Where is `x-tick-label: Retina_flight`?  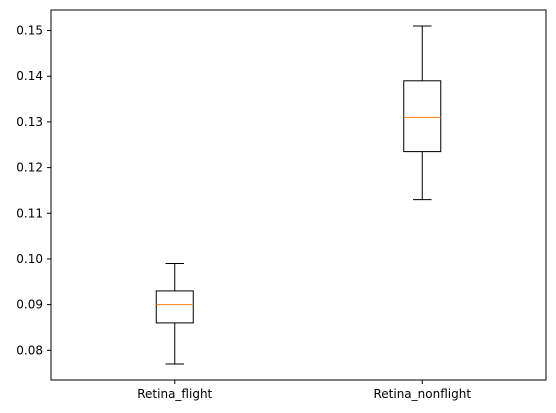 x-tick-label: Retina_flight is located at coordinates (174, 394).